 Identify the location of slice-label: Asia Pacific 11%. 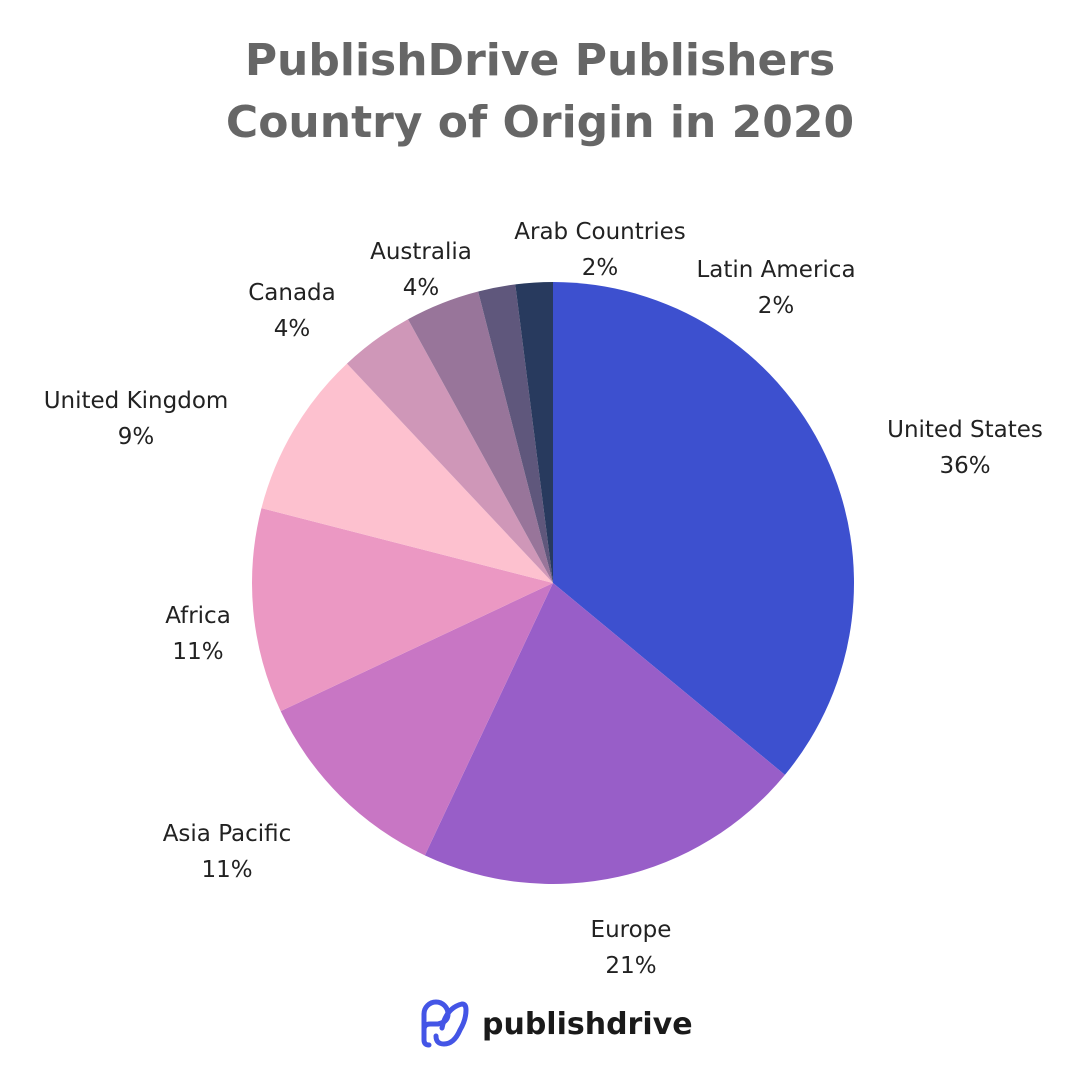
(227, 852).